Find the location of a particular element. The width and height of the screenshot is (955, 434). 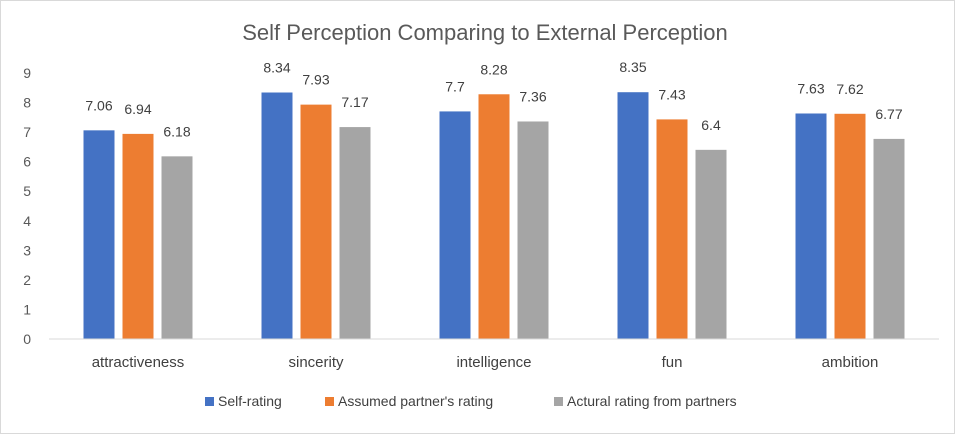

legend-label: Assumed partner's rating is located at coordinates (415, 401).